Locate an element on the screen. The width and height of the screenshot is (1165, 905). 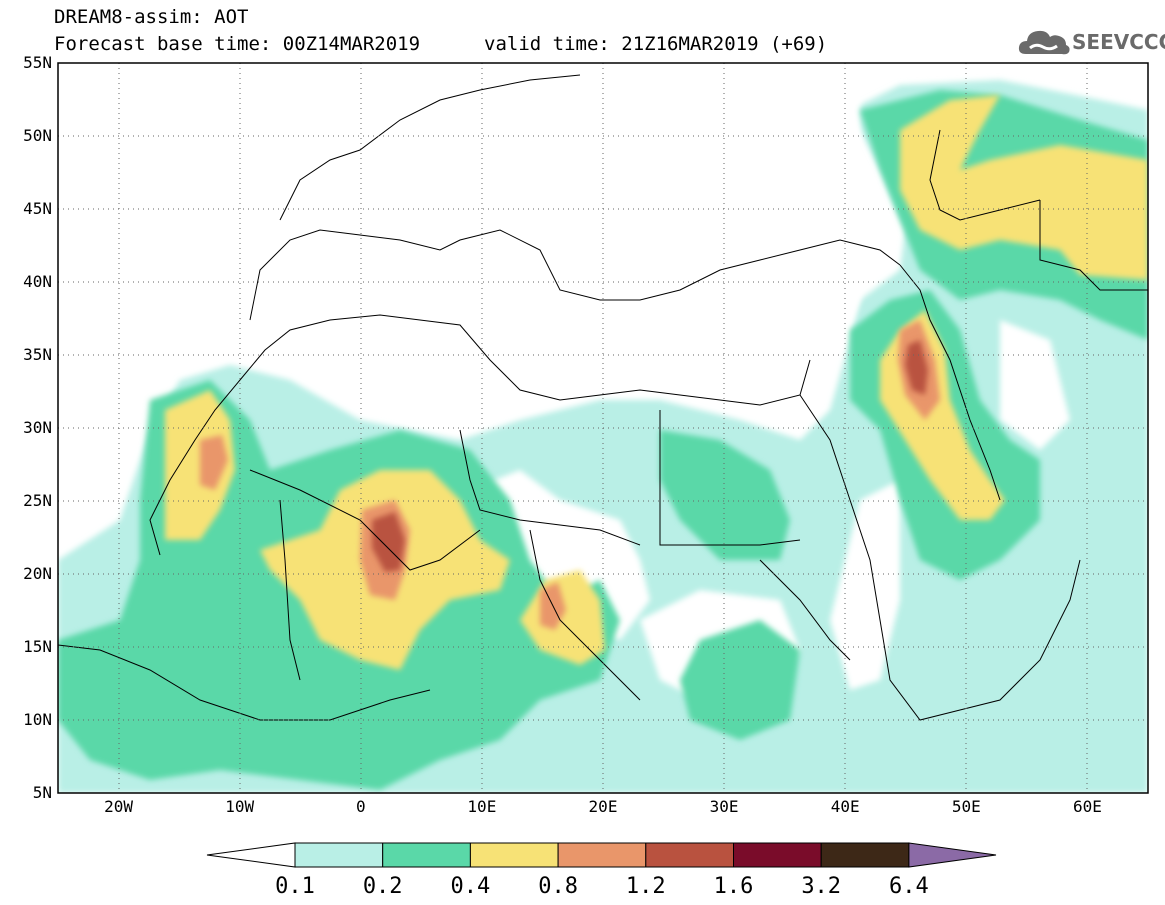
colorbar: 0.1 0.2 0.4 0.8 1.2 1.6 3.2 6.4 is located at coordinates (601, 870).